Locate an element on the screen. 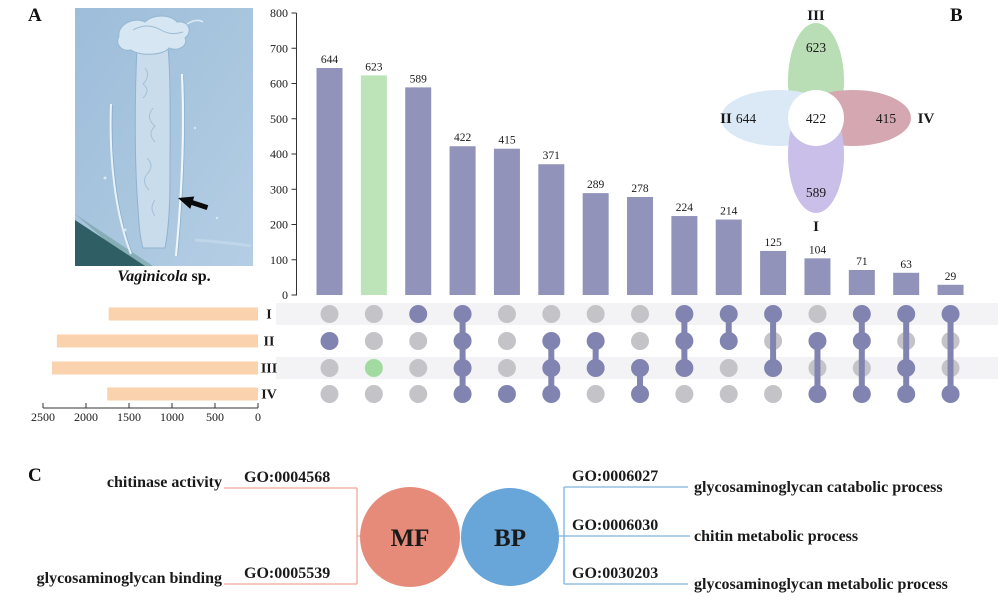 This screenshot has width=1000, height=610. set-size-tick-label: 0 is located at coordinates (258, 417).